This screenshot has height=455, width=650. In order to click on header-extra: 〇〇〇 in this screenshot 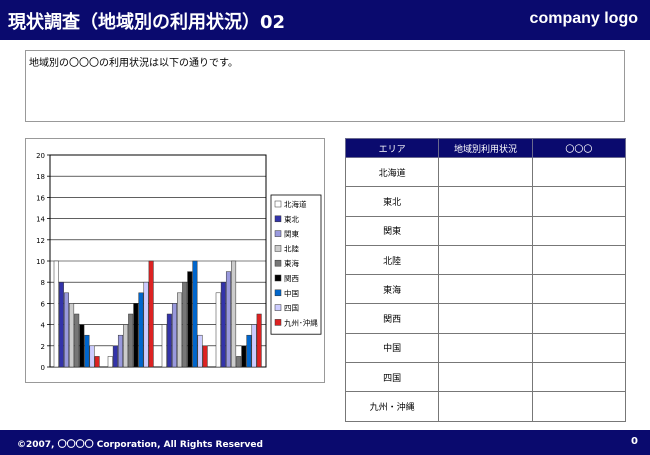, I will do `click(579, 148)`.